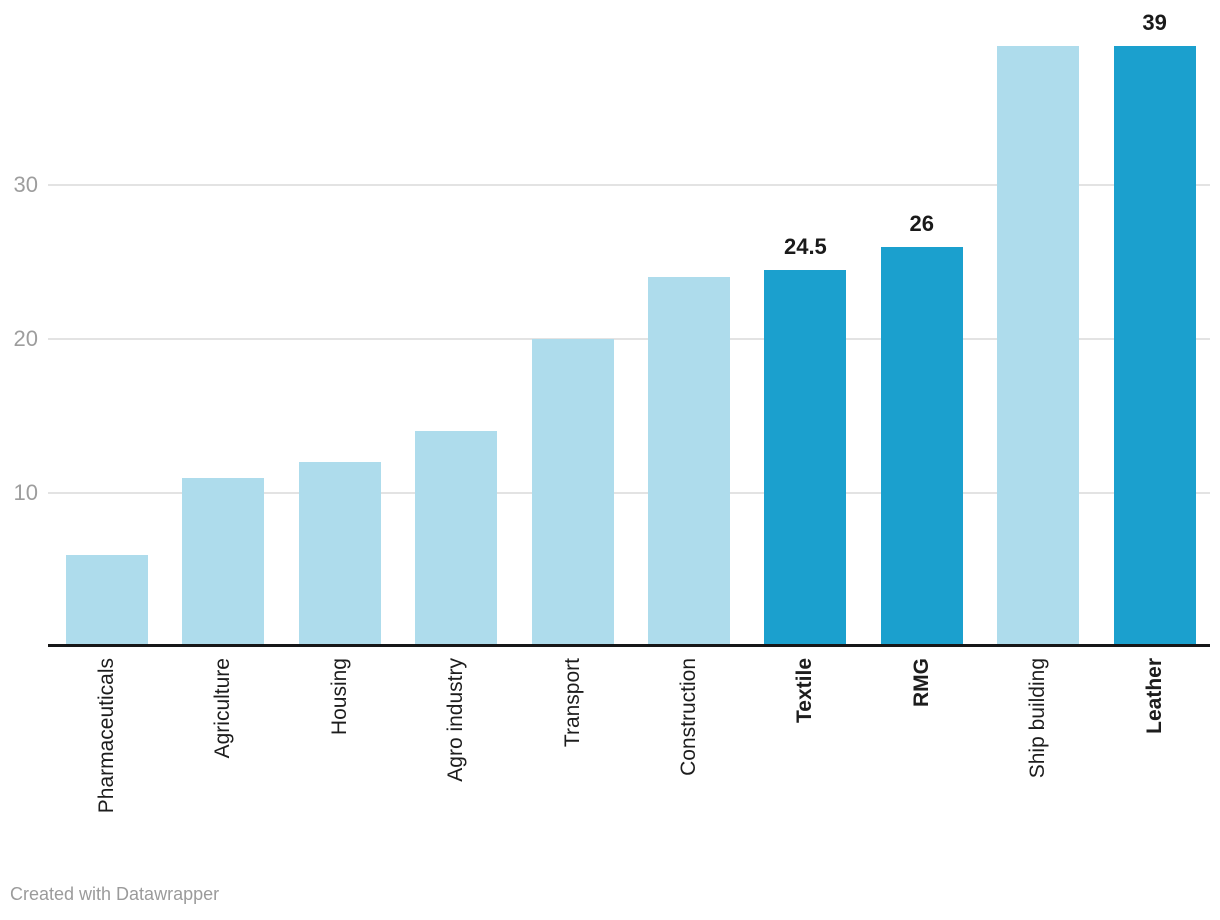 This screenshot has height=920, width=1220. I want to click on bar-agriculture, so click(223, 562).